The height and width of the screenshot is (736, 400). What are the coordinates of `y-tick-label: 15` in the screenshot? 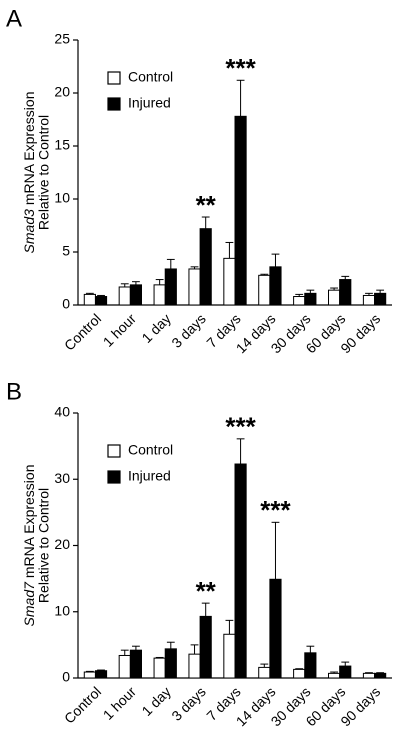 It's located at (62, 145).